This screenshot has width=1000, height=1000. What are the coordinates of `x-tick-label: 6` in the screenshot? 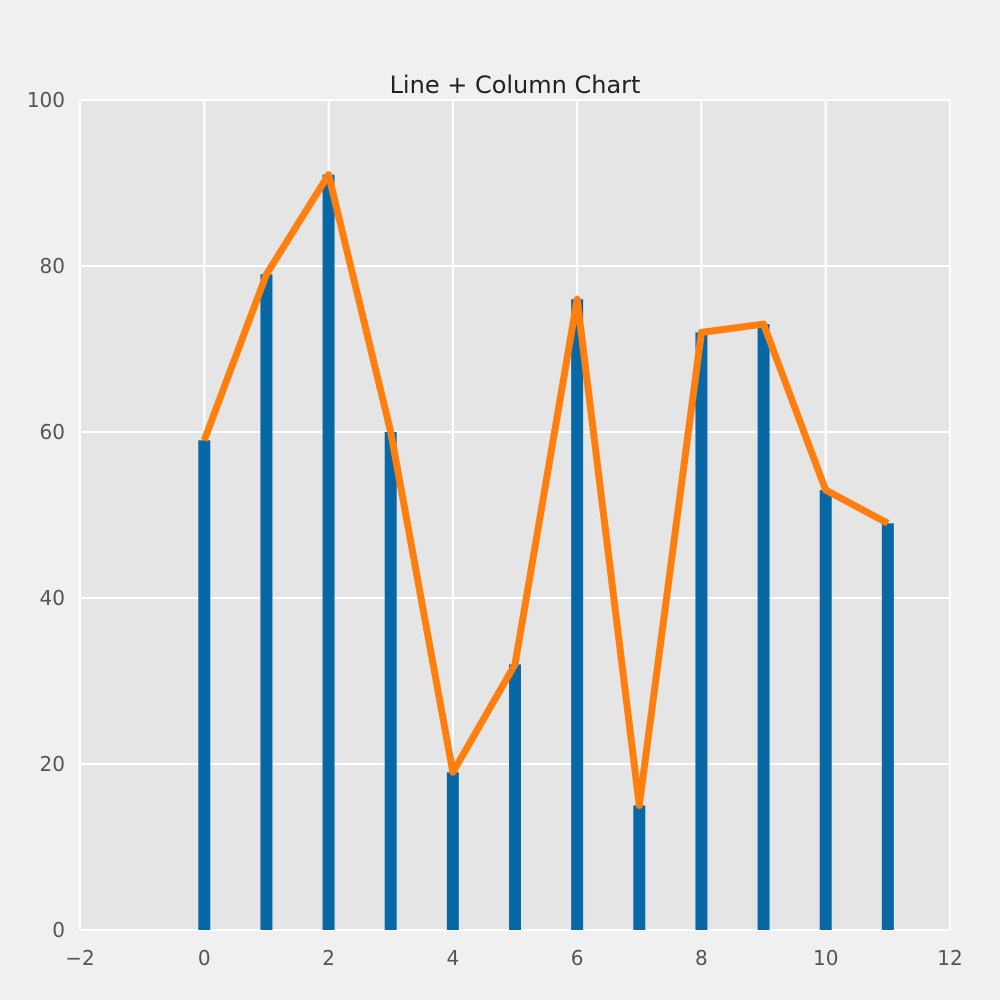 It's located at (577, 958).